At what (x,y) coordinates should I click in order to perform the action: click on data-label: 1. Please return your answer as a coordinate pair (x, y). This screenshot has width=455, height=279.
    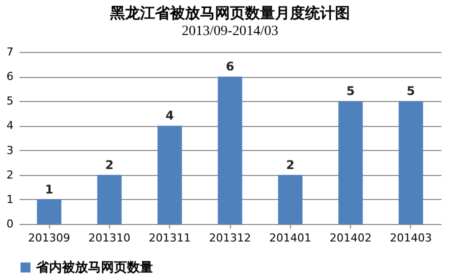
    Looking at the image, I should click on (49, 189).